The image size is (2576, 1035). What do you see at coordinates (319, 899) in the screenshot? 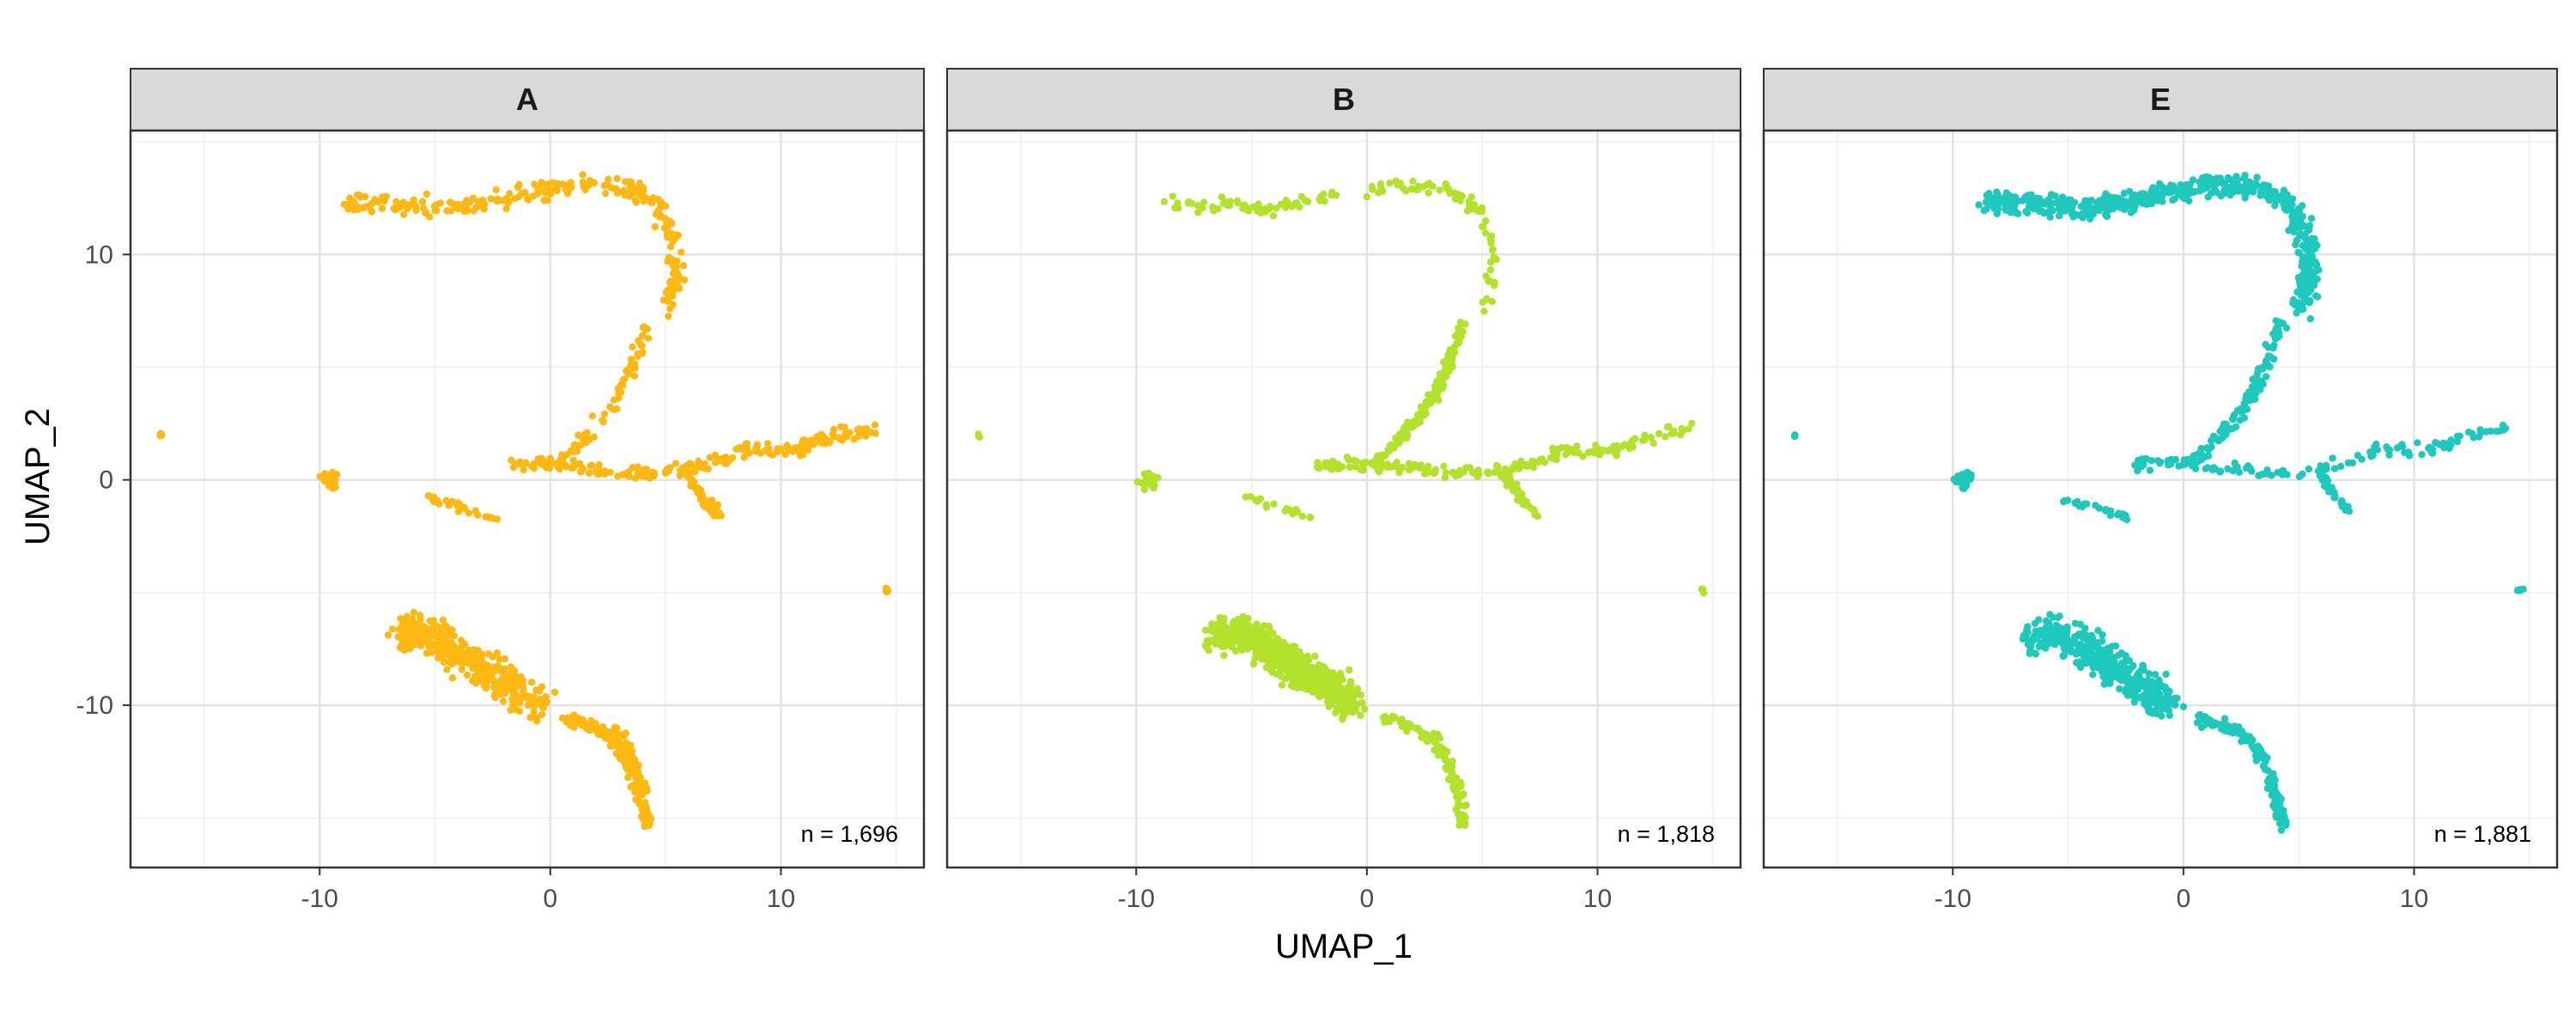
I see `x-tick-label: -10` at bounding box center [319, 899].